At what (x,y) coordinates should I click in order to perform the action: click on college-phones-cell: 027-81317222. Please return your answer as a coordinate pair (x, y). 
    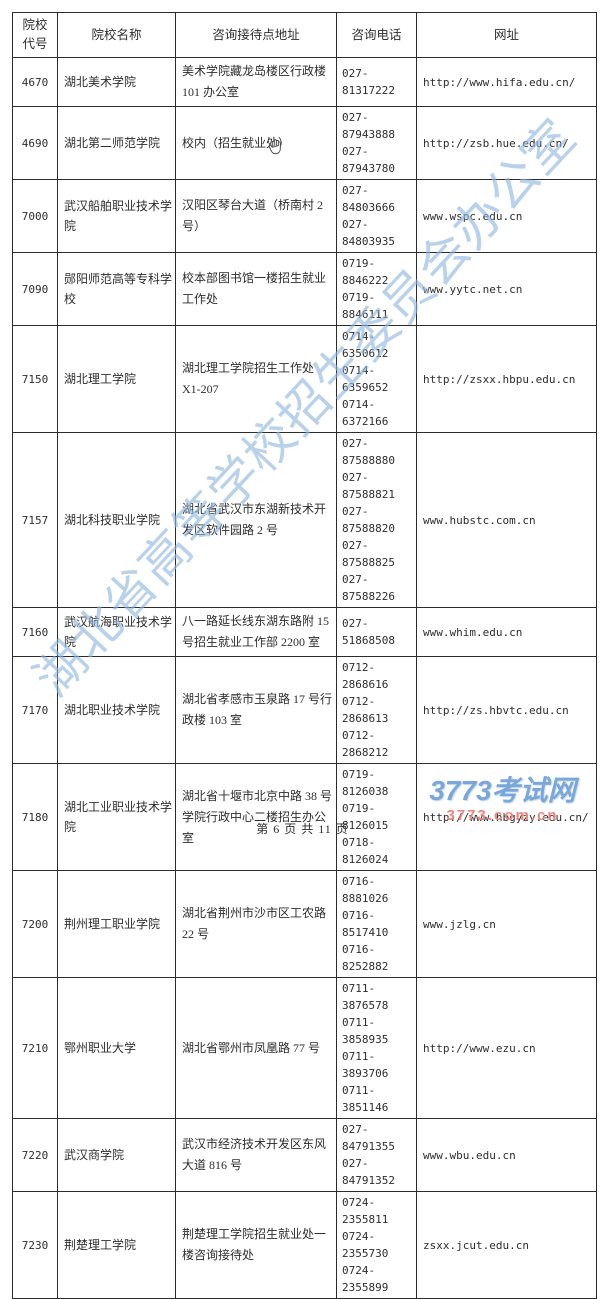
    Looking at the image, I should click on (376, 82).